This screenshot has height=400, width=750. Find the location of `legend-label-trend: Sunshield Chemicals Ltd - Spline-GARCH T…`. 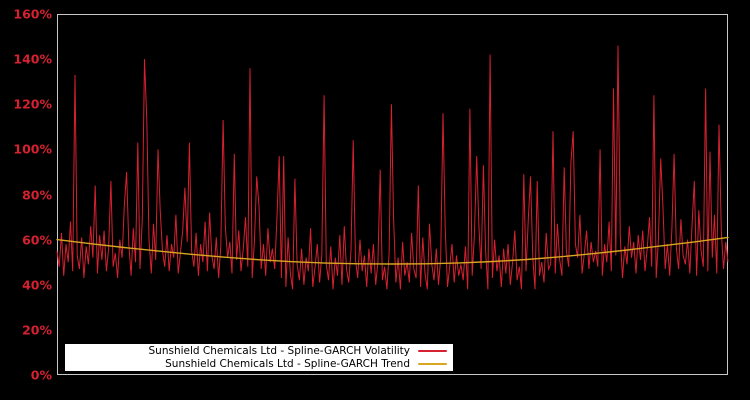

legend-label-trend: Sunshield Chemicals Ltd - Spline-GARCH T… is located at coordinates (287, 363).